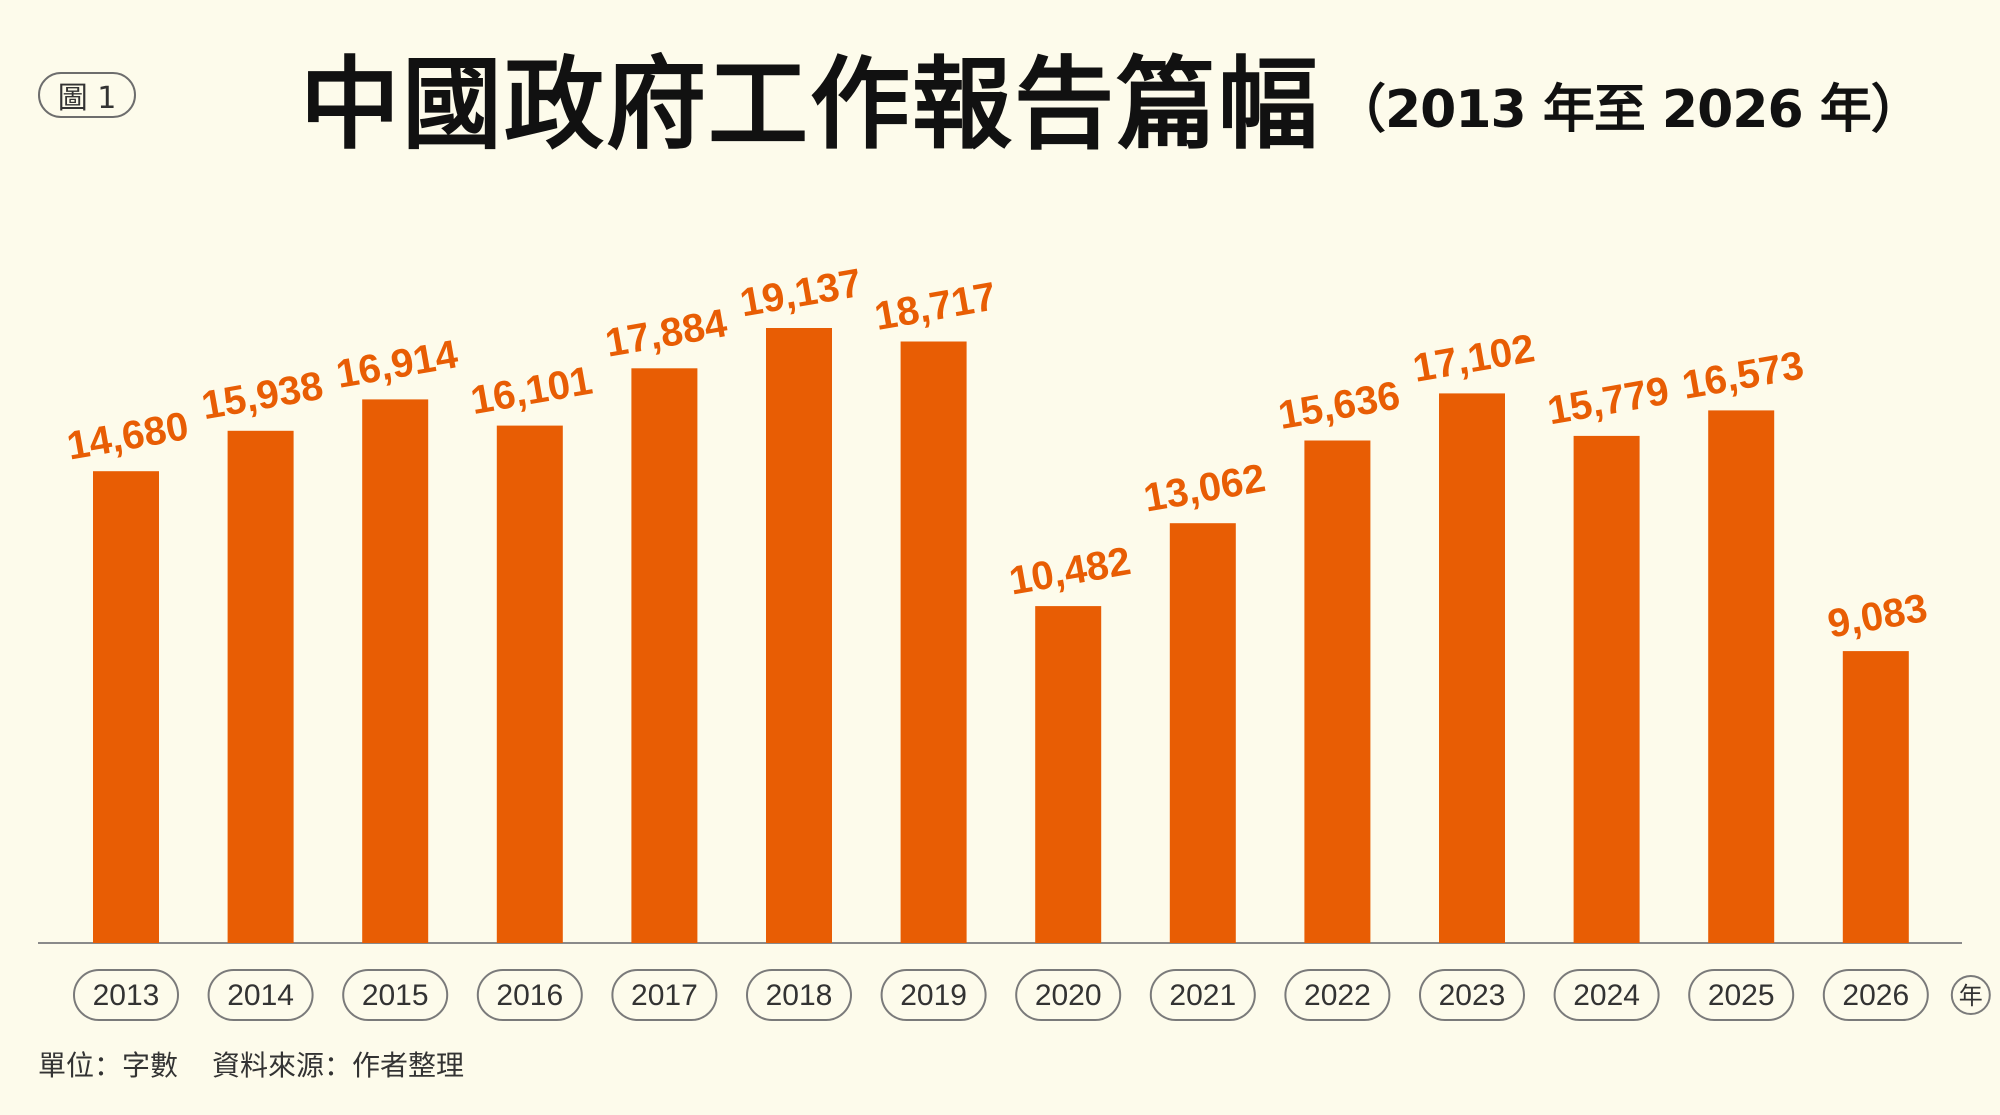 The image size is (2000, 1115). I want to click on bar-2024, so click(1606, 689).